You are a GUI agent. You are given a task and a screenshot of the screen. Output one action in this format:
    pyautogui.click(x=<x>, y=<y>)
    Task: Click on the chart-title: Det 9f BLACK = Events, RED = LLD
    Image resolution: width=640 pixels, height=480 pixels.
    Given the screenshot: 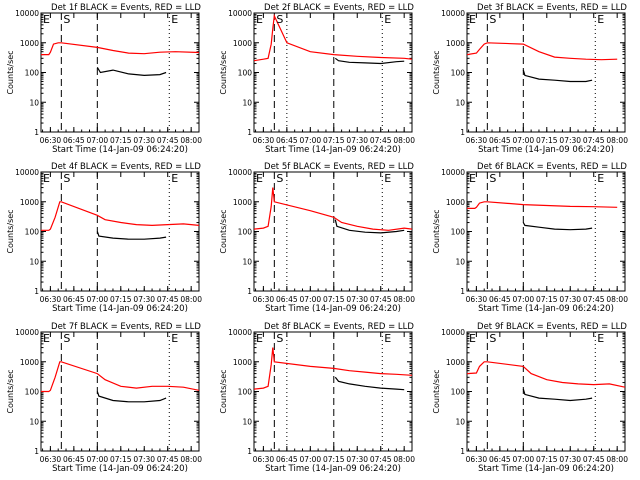 What is the action you would take?
    pyautogui.click(x=552, y=327)
    